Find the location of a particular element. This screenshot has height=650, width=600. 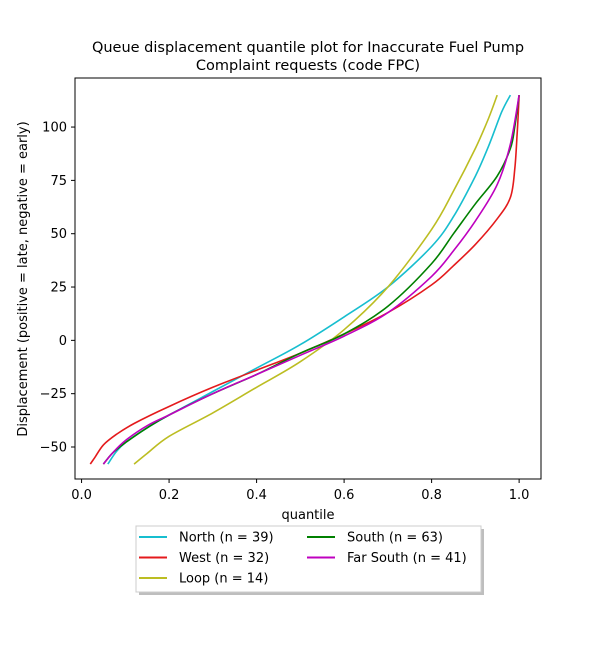

x-axis-ticks: 0.0 0.2 0.4 0.6 0.8 1.0 is located at coordinates (300, 491).